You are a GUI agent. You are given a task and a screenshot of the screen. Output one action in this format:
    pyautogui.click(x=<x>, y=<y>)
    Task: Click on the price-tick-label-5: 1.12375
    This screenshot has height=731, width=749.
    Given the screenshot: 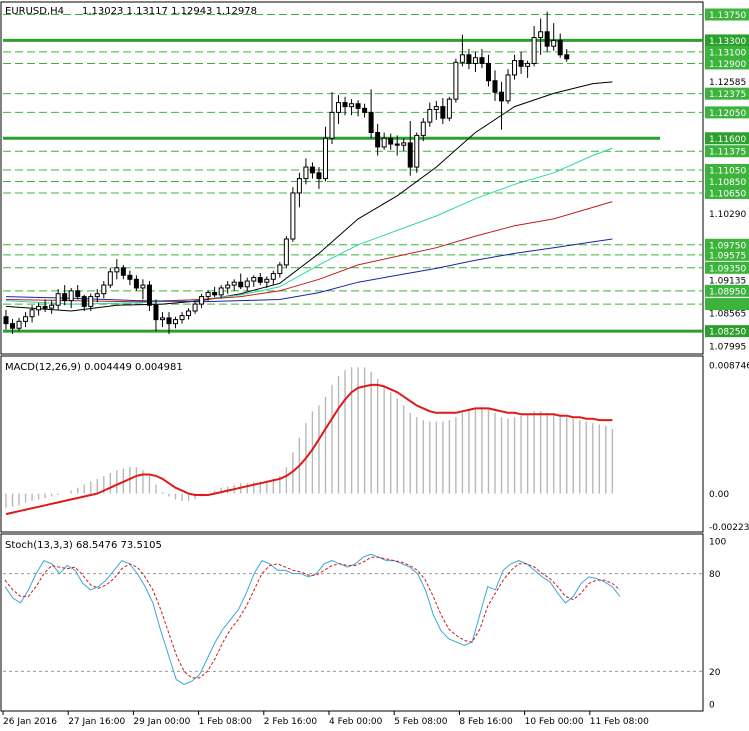 What is the action you would take?
    pyautogui.click(x=727, y=95)
    